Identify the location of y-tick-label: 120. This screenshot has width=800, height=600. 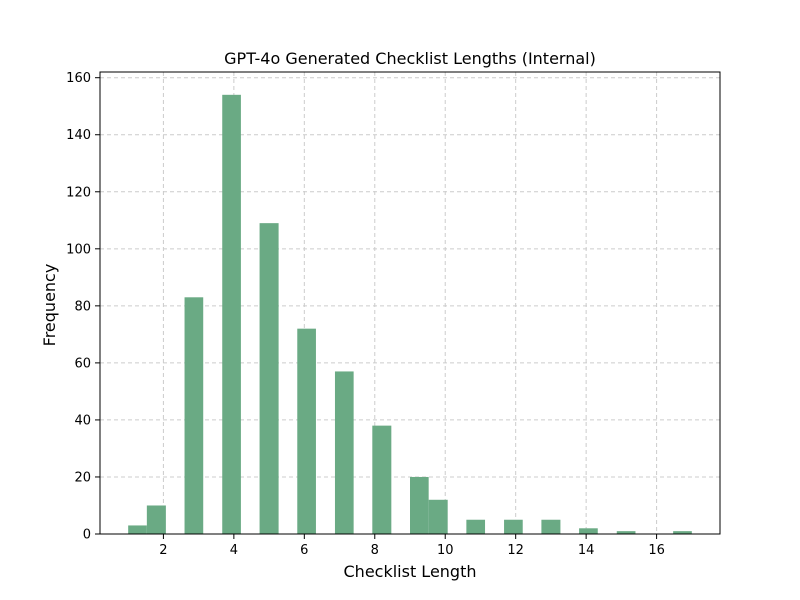
(78, 192).